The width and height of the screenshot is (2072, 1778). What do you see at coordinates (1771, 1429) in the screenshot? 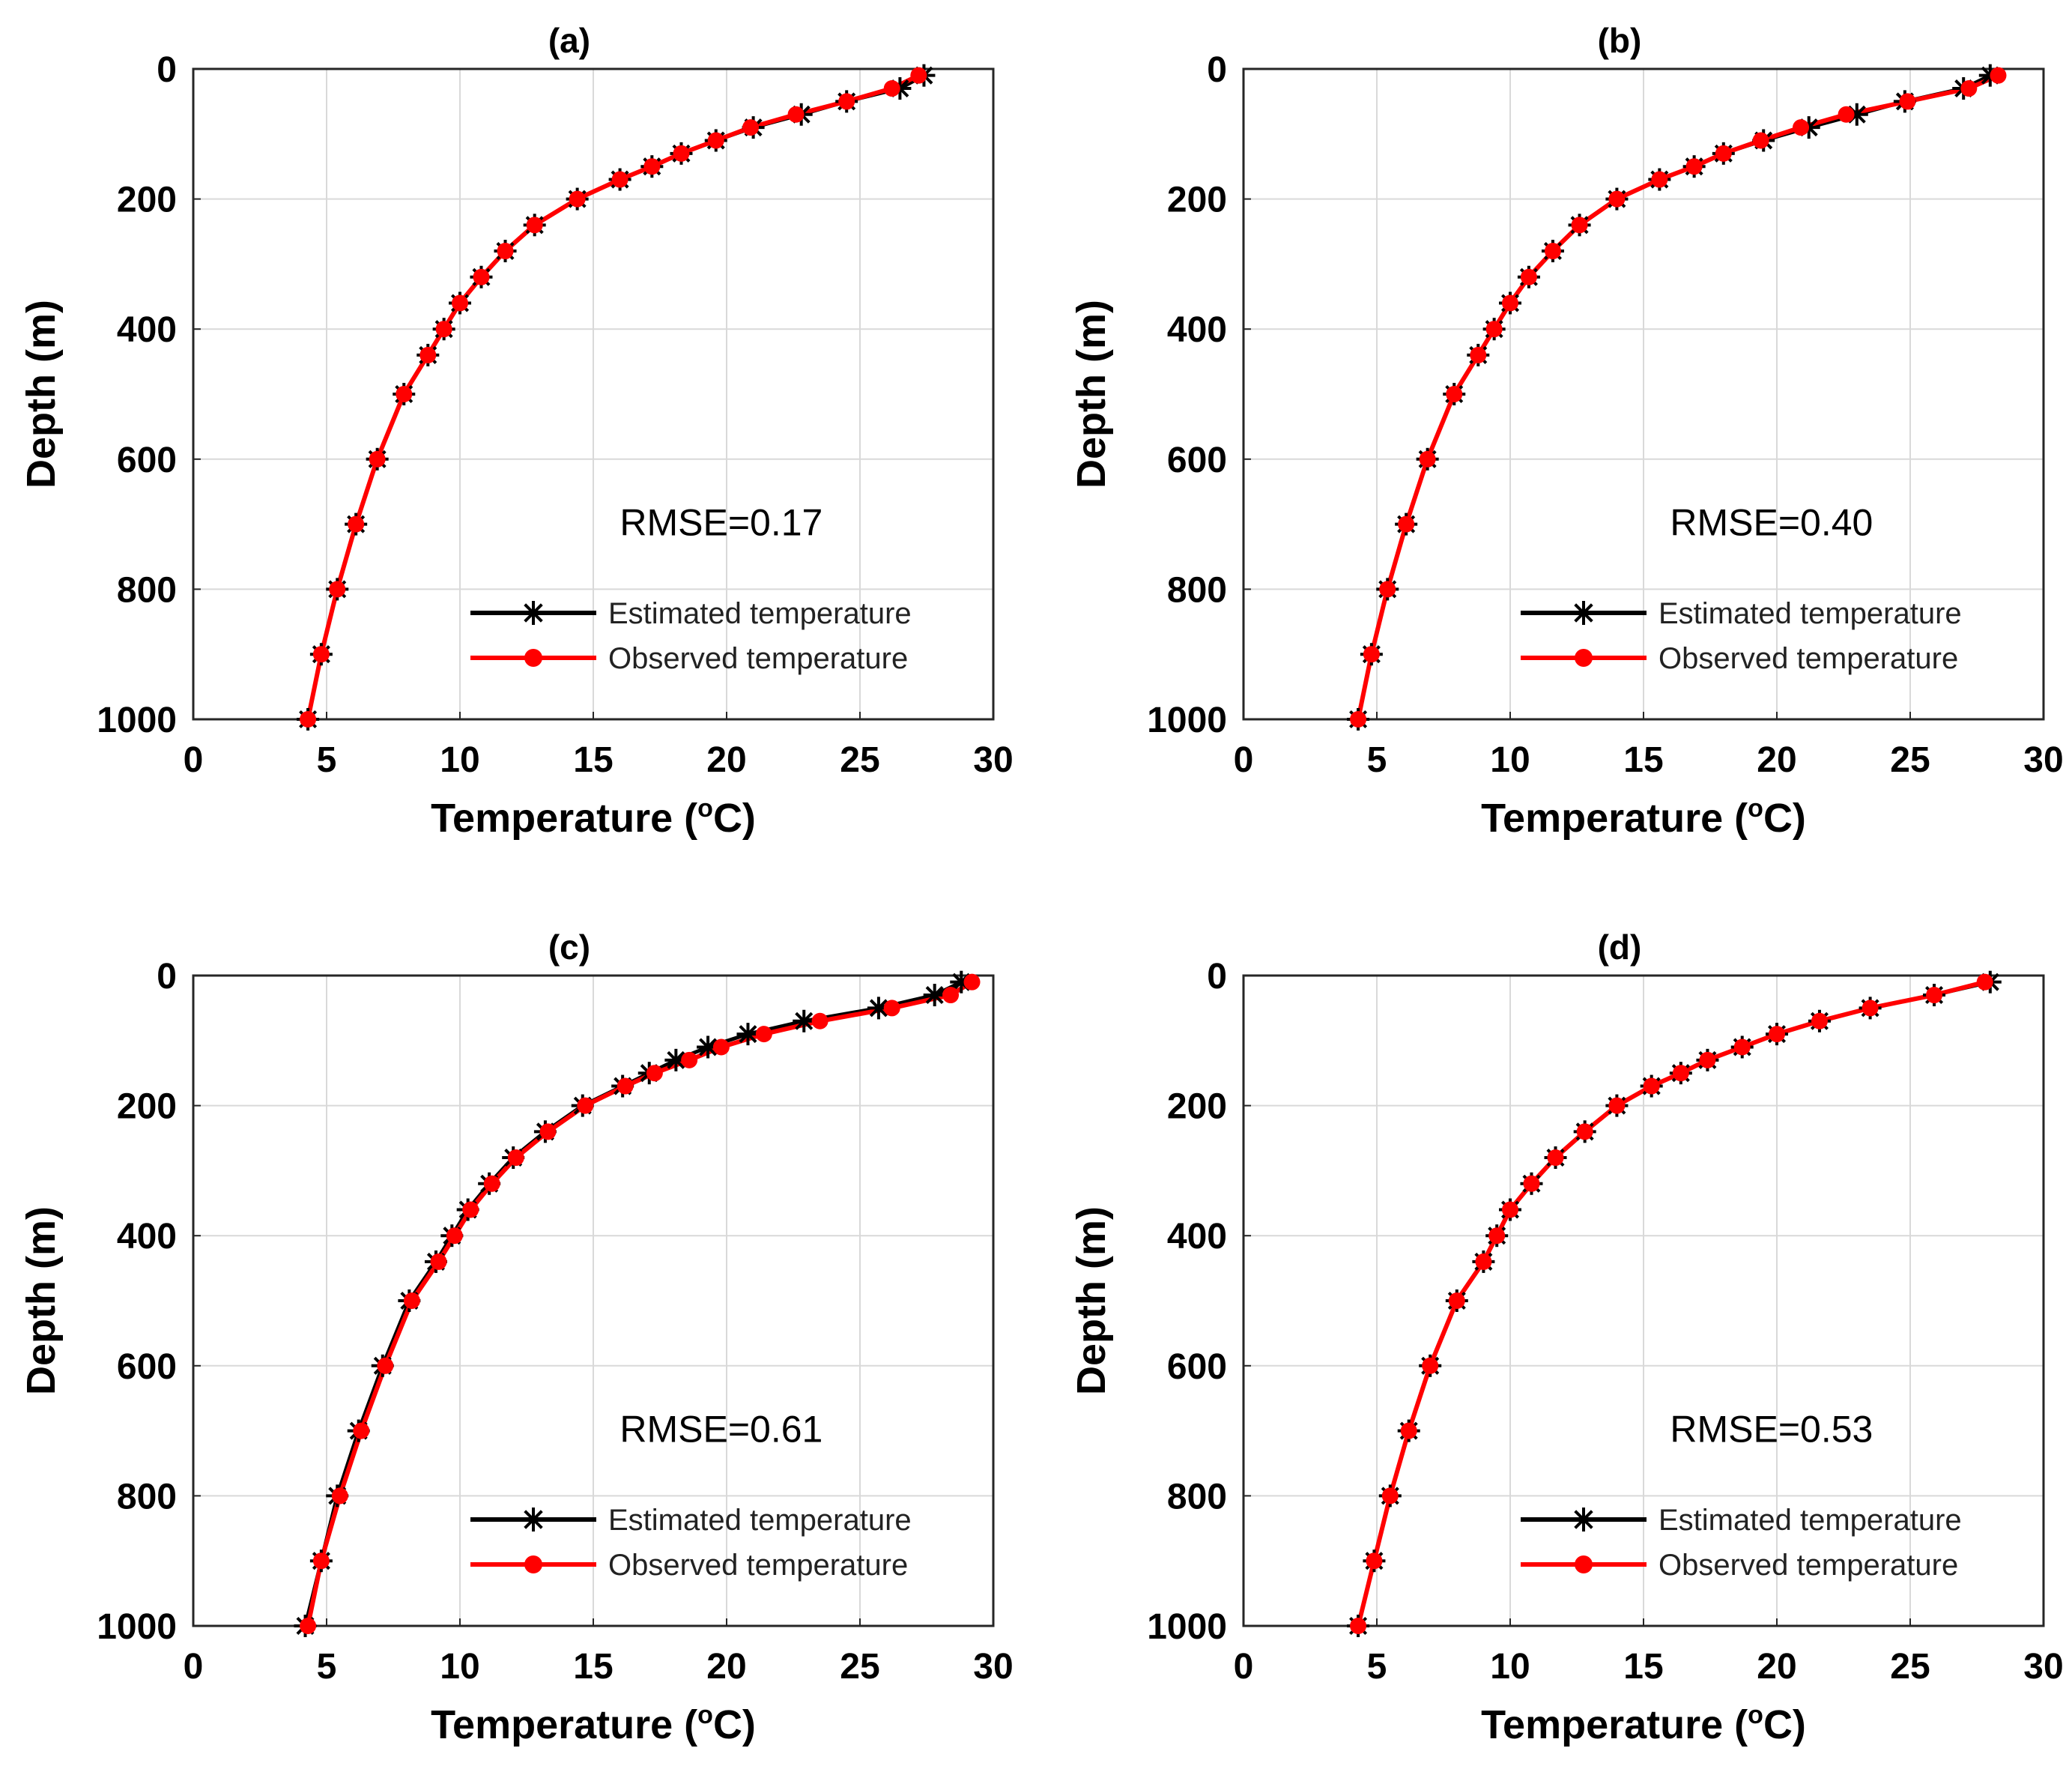
I see `rmse-annotation: RMSE=0.53` at bounding box center [1771, 1429].